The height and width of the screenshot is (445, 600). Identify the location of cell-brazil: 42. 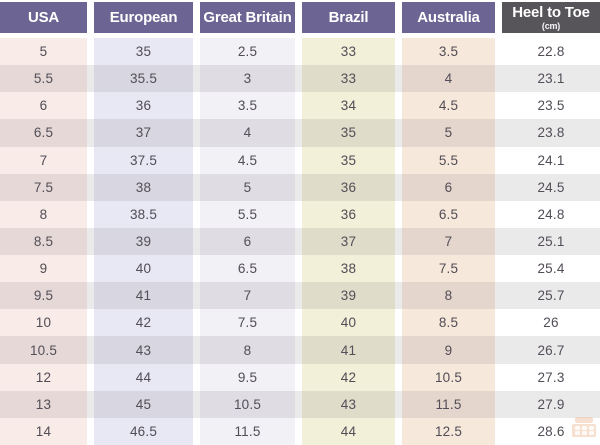
(348, 377).